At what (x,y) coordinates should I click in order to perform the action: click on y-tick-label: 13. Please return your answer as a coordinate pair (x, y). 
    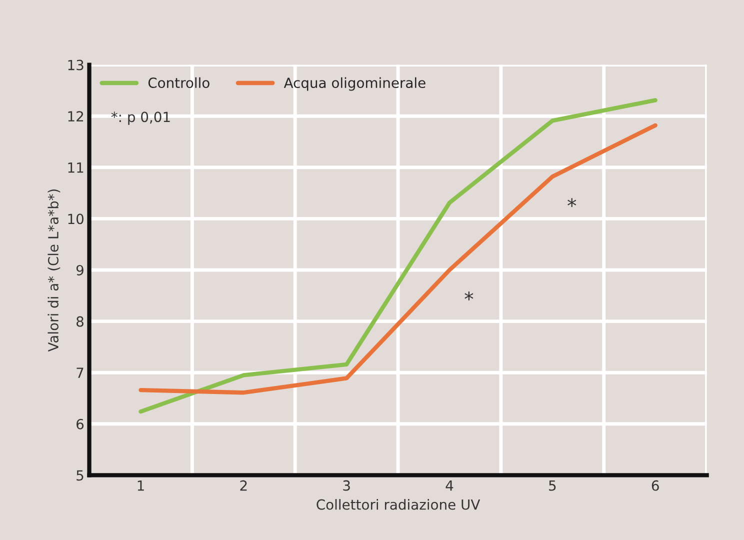
    Looking at the image, I should click on (76, 65).